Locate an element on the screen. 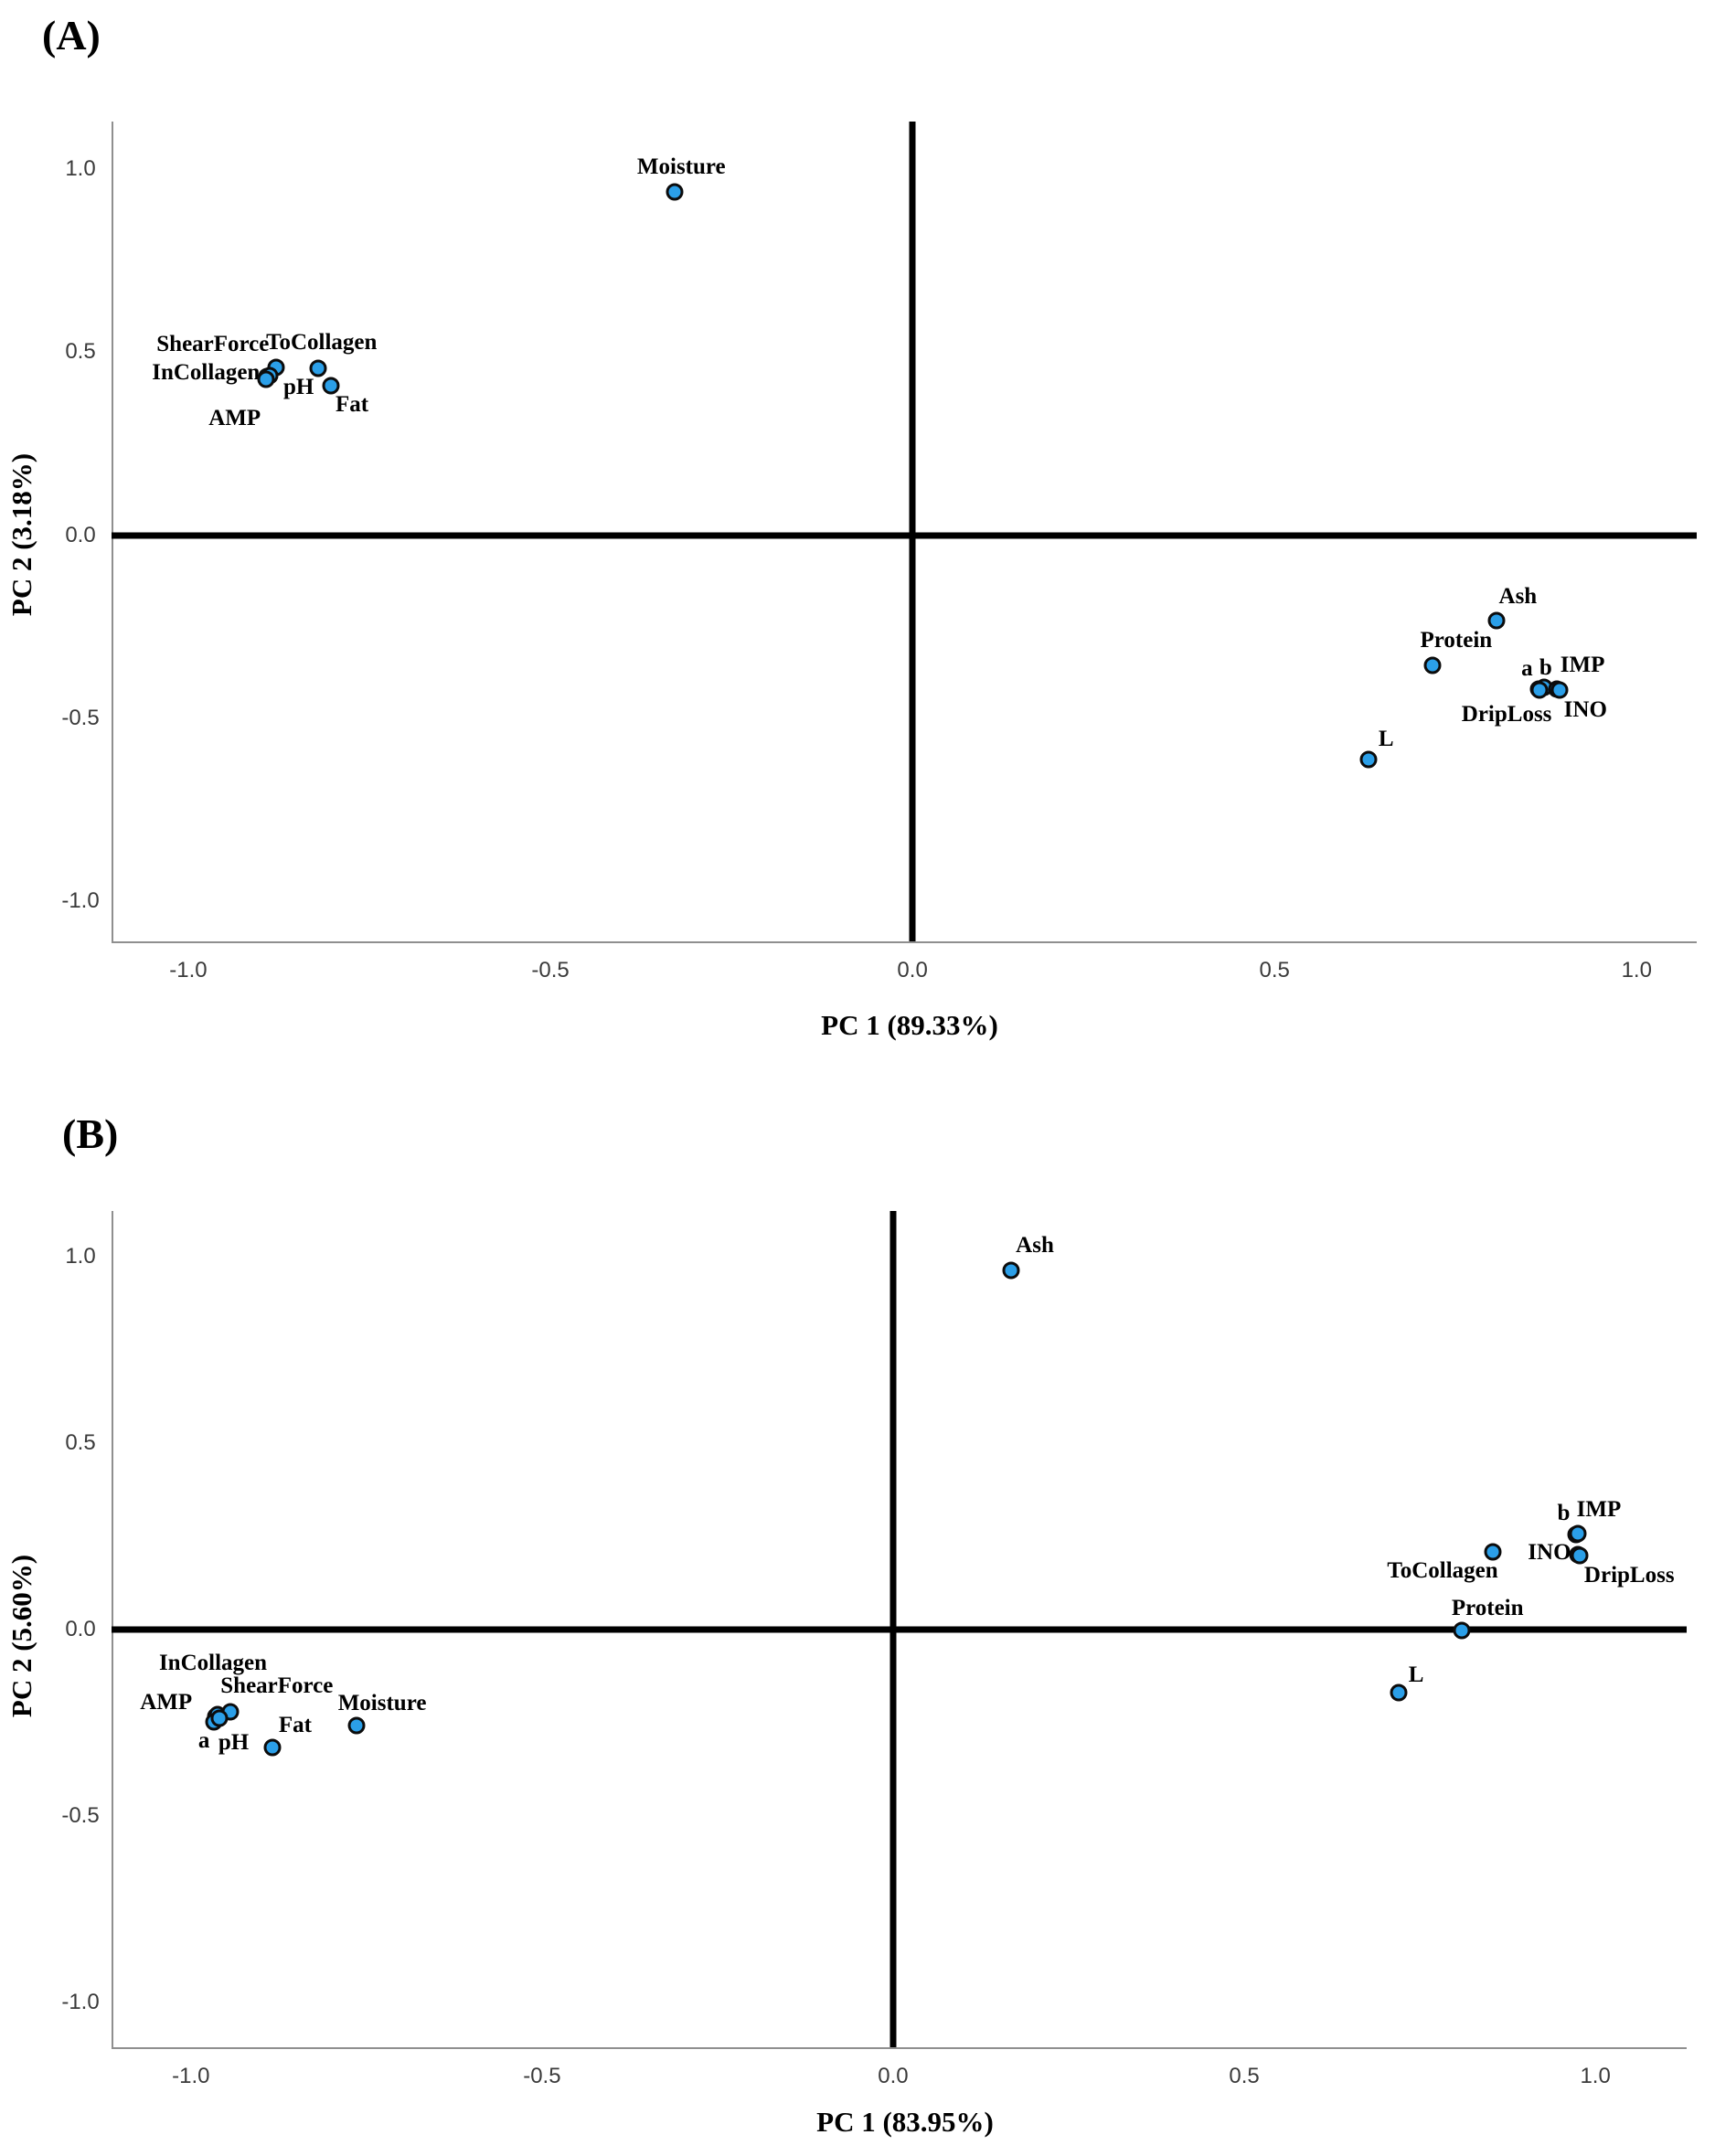 This screenshot has width=1715, height=2156. x-axis-title-a: PC 1 (89.33%) is located at coordinates (910, 1025).